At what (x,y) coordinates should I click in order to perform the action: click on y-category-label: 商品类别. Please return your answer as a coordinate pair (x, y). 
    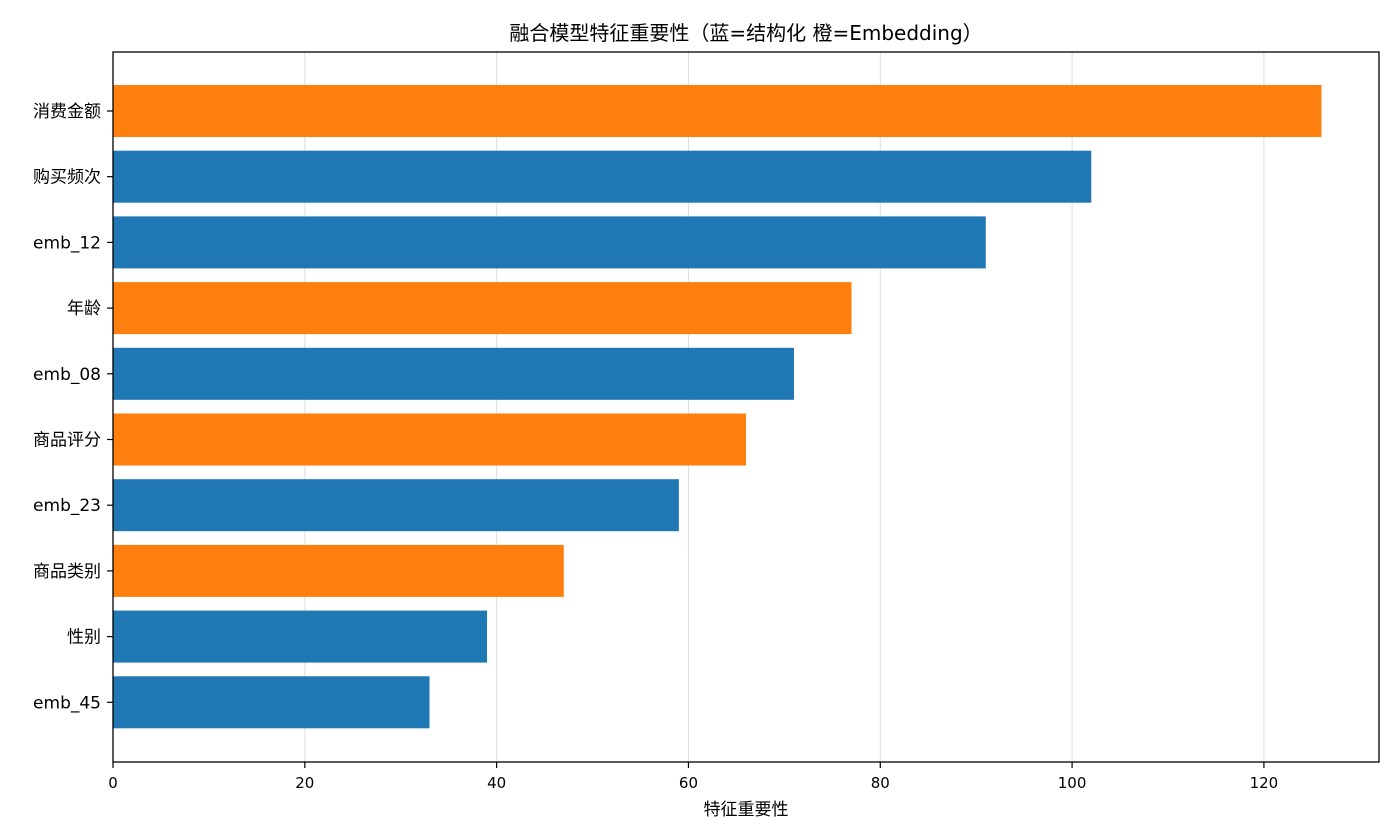
    Looking at the image, I should click on (67, 572).